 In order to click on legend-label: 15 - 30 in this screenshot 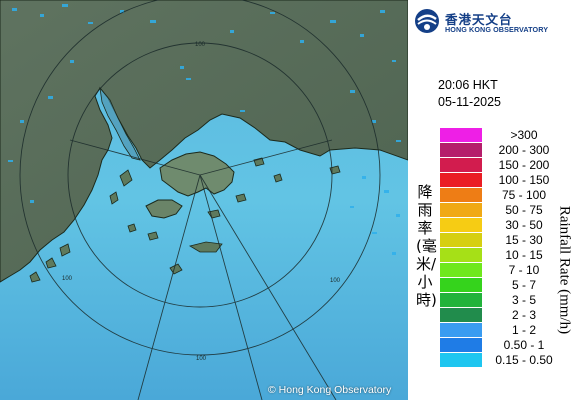, I will do `click(524, 240)`.